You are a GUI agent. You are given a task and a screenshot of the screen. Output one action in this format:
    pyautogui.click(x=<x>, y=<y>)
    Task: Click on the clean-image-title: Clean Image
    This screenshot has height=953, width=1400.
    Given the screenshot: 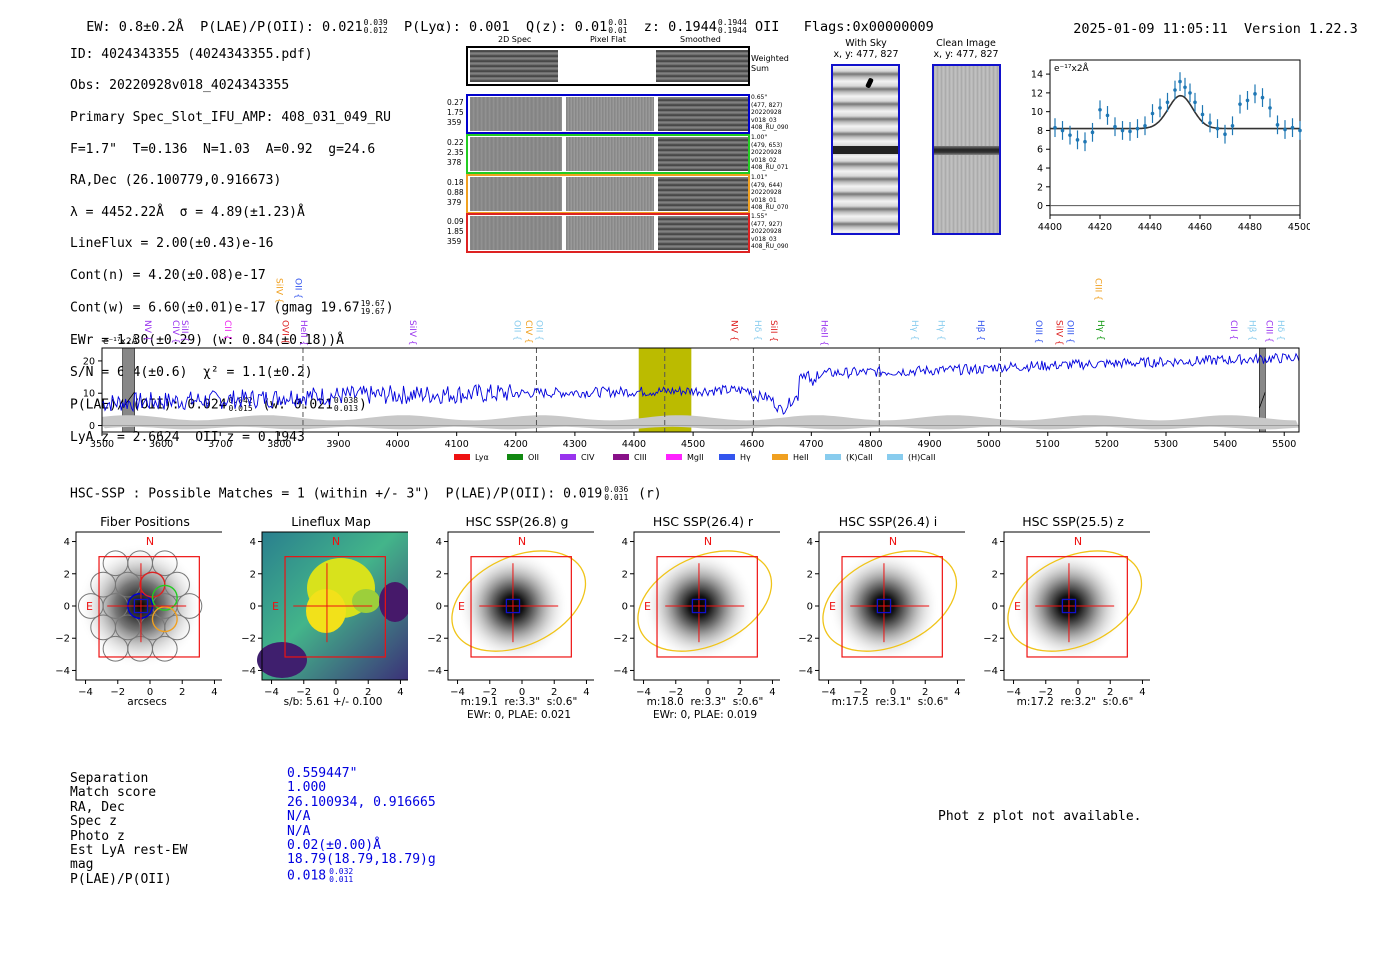 What is the action you would take?
    pyautogui.click(x=966, y=43)
    